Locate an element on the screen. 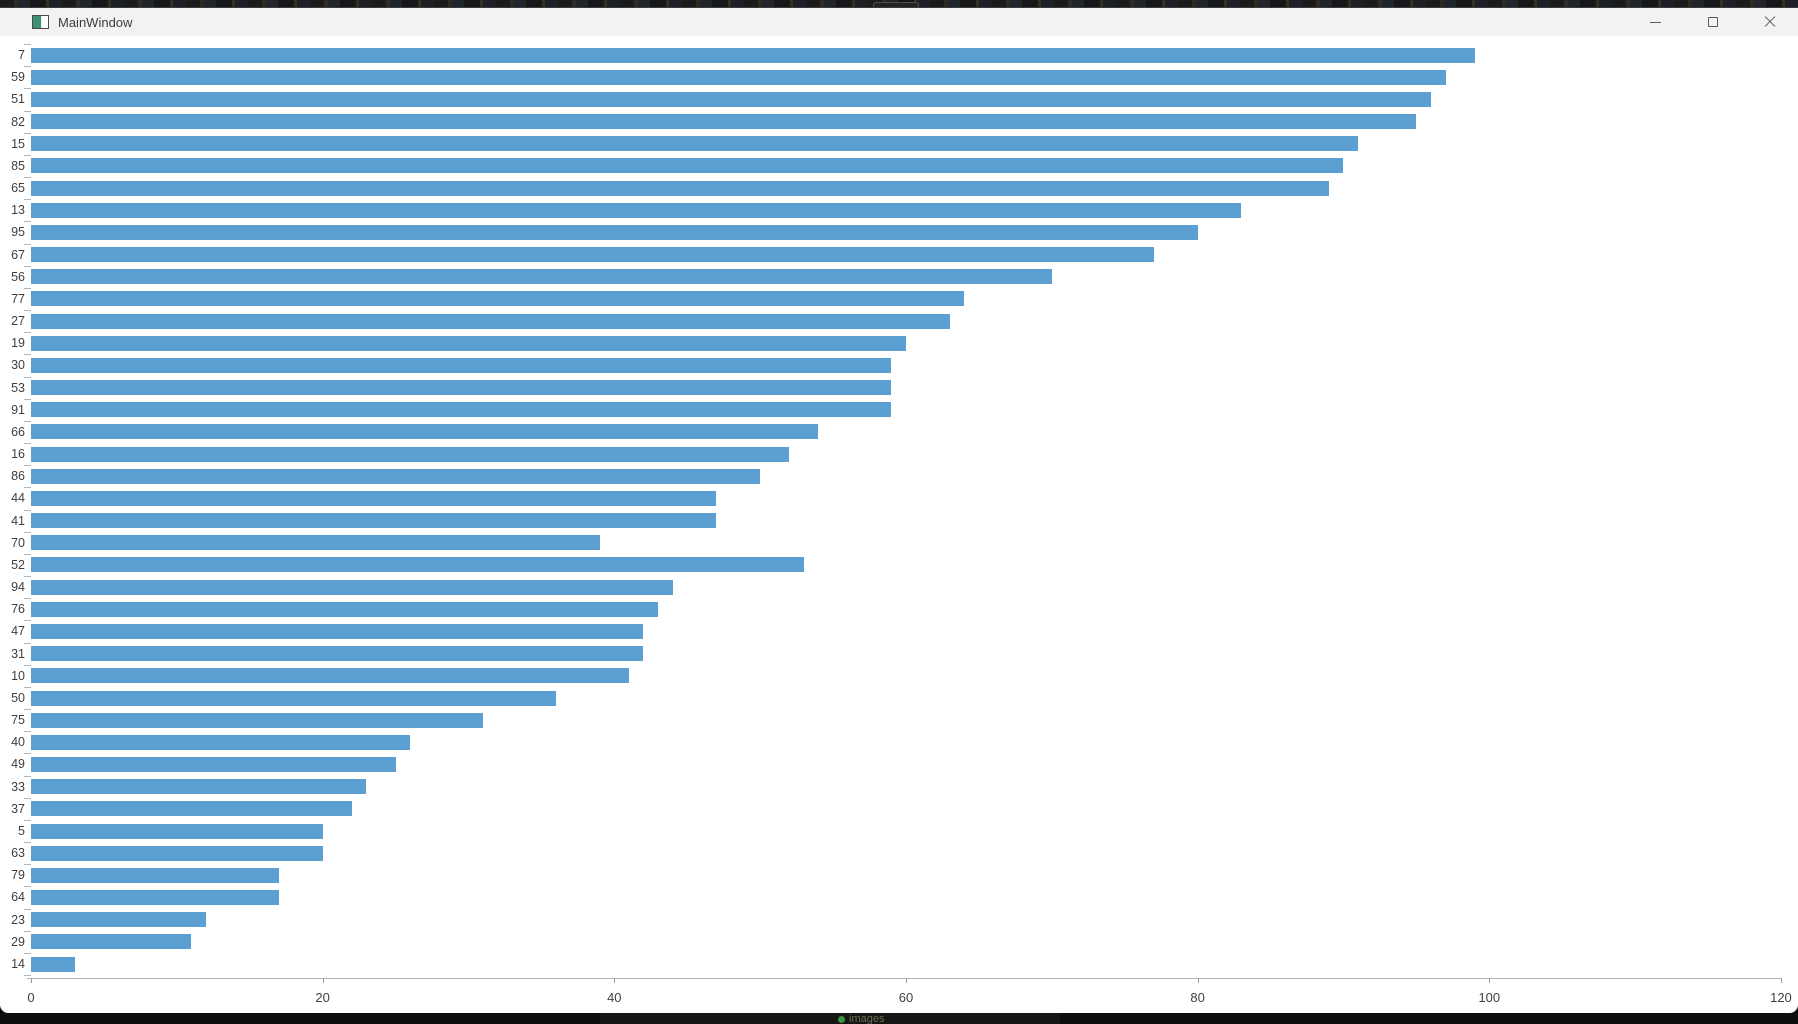 The width and height of the screenshot is (1798, 1024). x-axis-tick-label: 40 is located at coordinates (614, 997).